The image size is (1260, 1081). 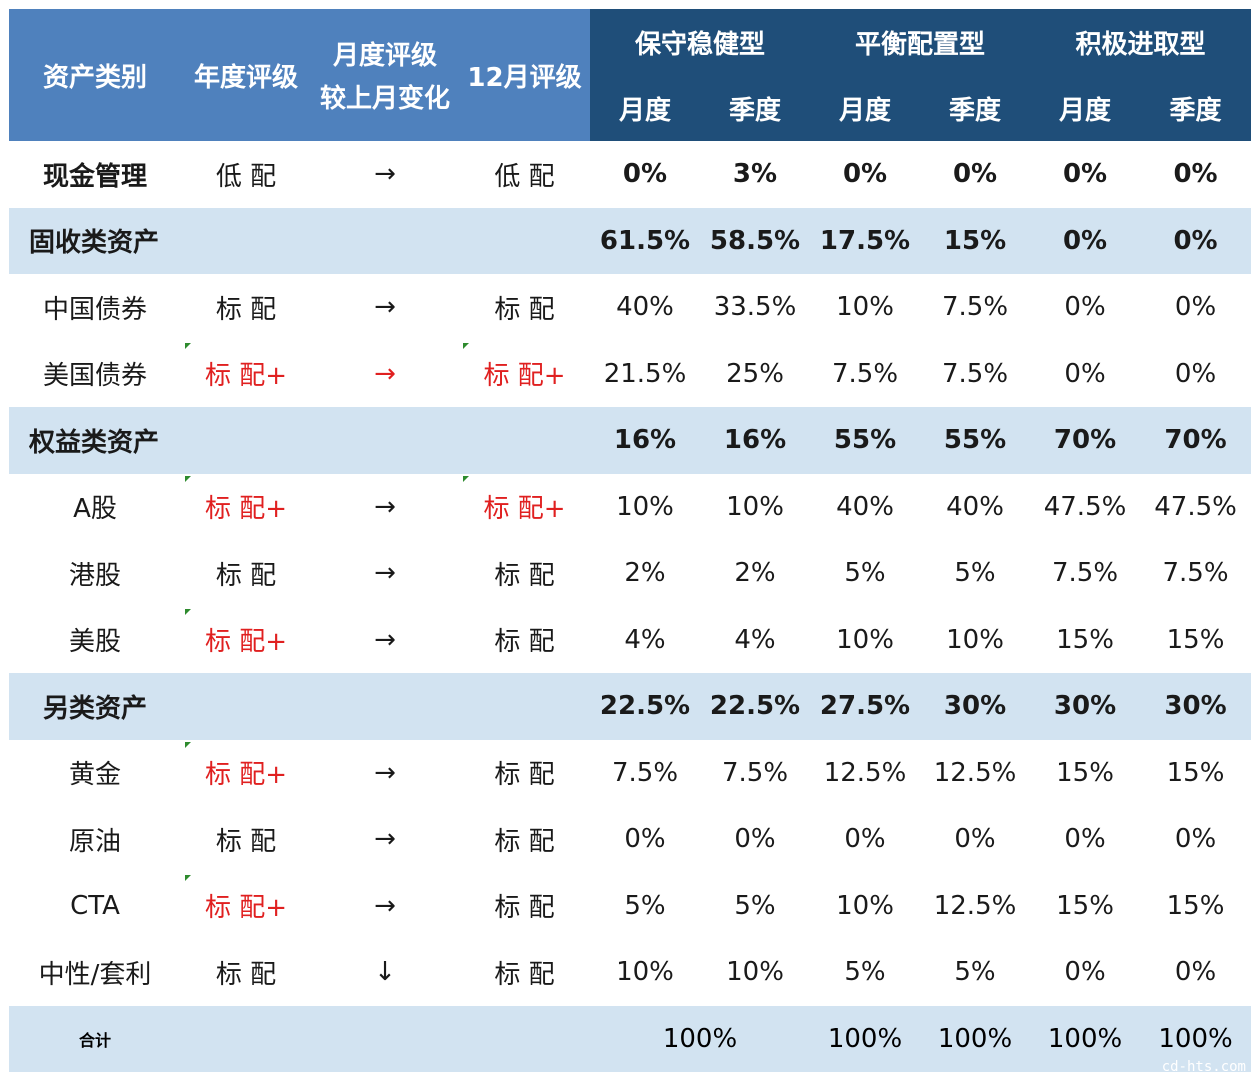 I want to click on table-row: 港股 标 配 → 标 配 2% 2% 5% 5% 7.5% 7.5%, so click(x=630, y=573).